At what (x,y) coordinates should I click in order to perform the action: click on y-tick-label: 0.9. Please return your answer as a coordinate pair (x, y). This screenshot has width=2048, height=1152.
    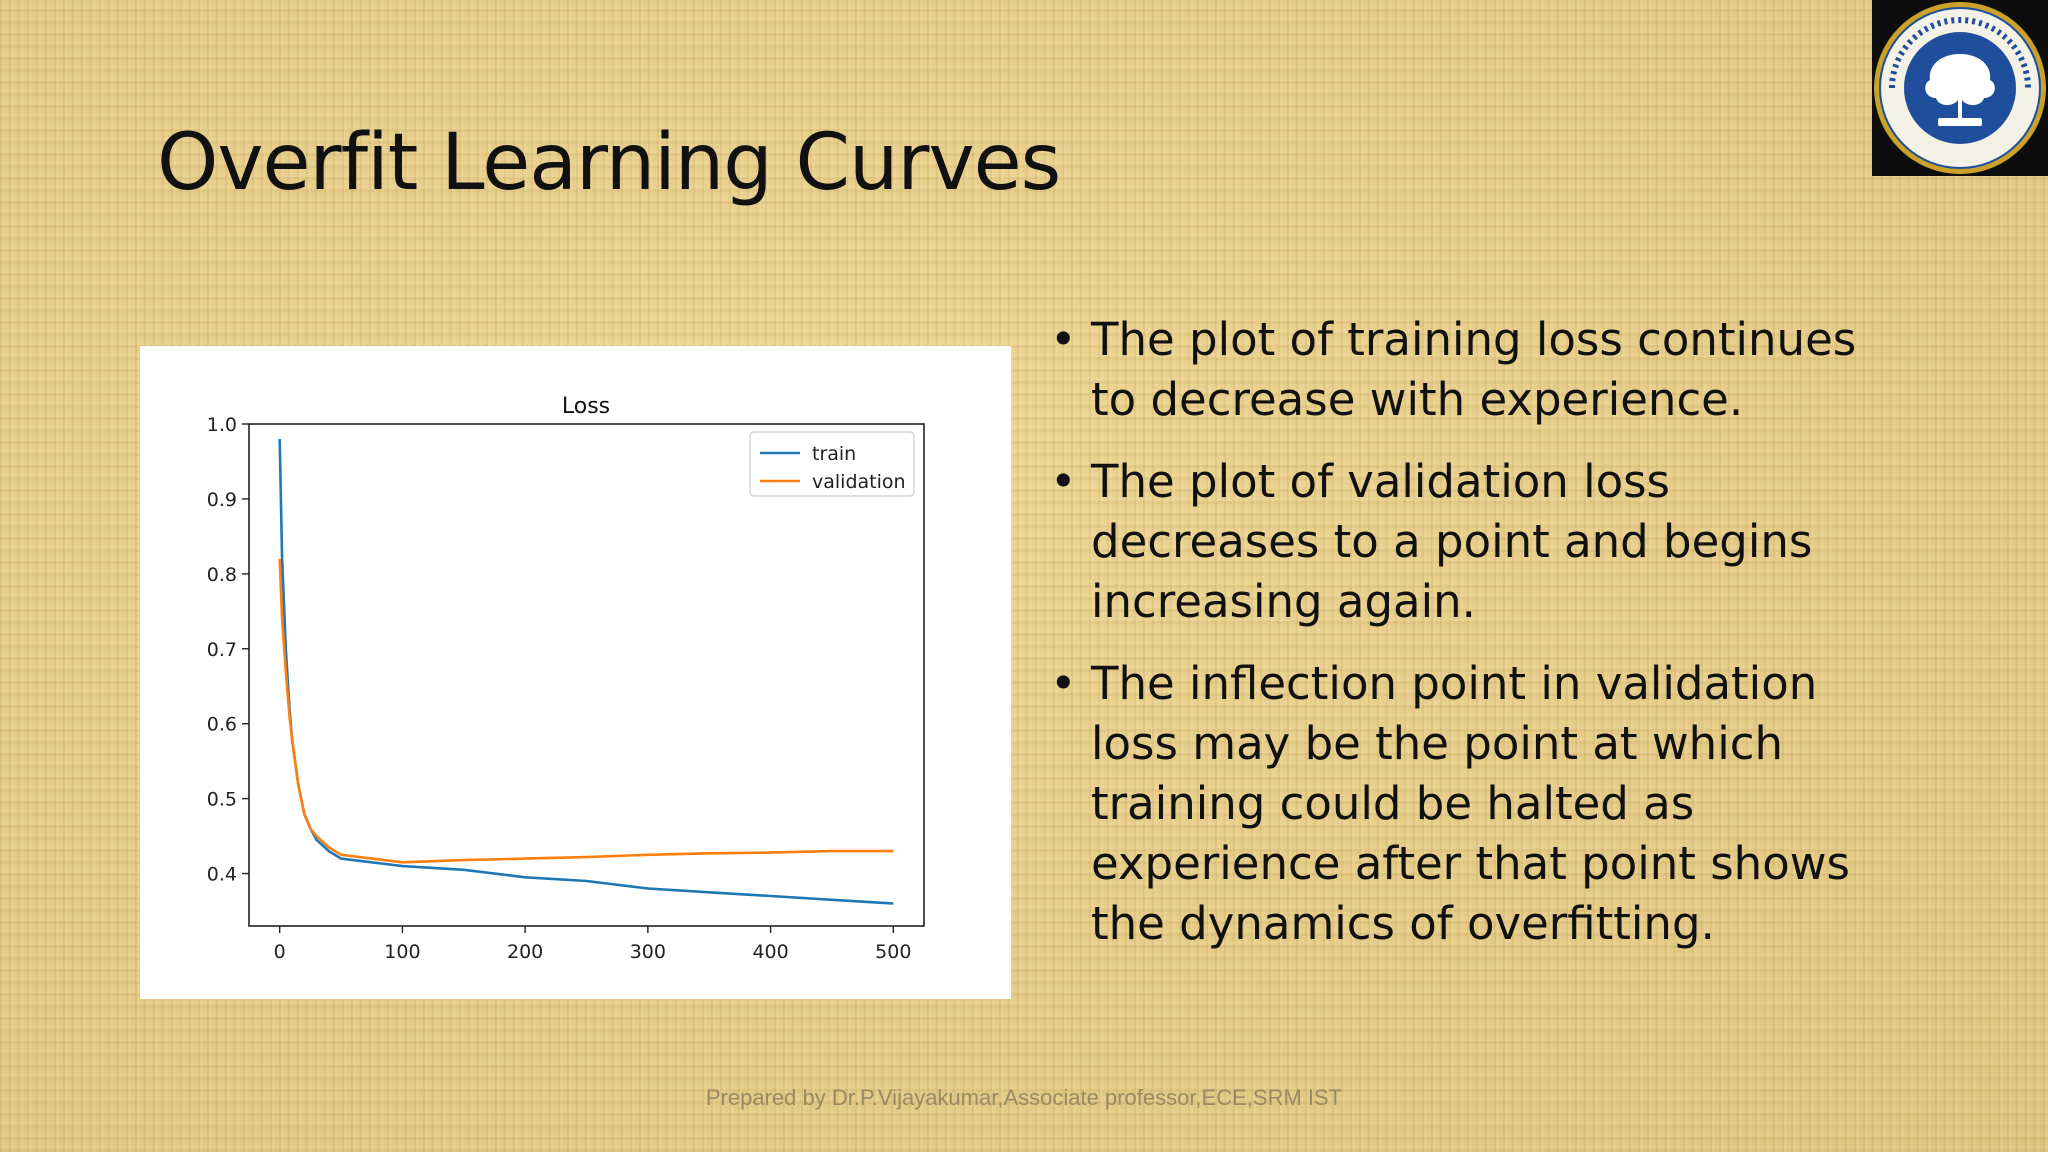
    Looking at the image, I should click on (222, 500).